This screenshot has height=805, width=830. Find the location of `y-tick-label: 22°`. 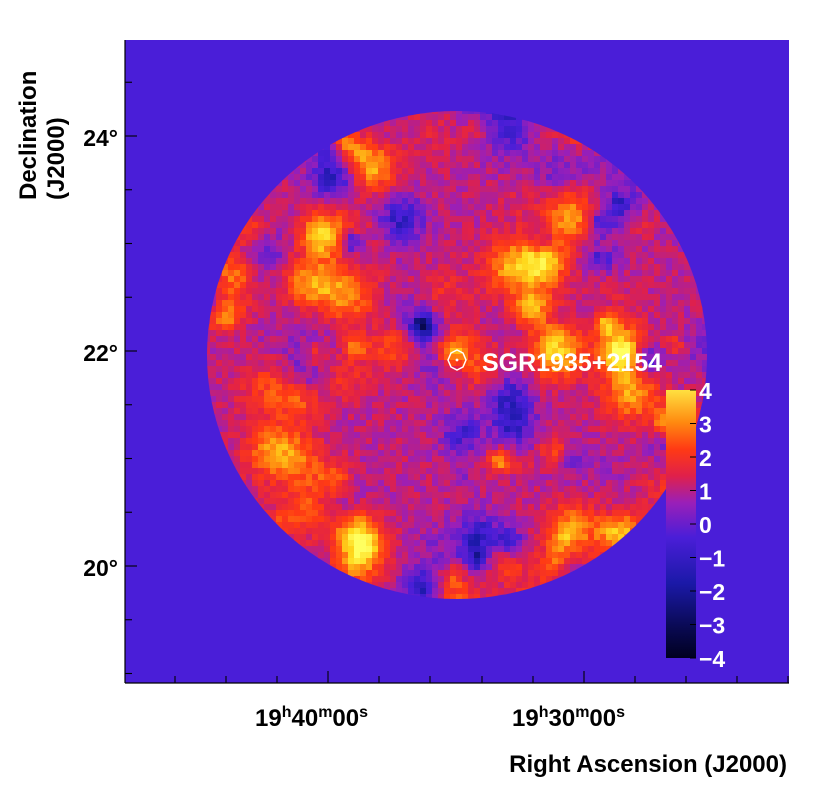

y-tick-label: 22° is located at coordinates (100, 353).